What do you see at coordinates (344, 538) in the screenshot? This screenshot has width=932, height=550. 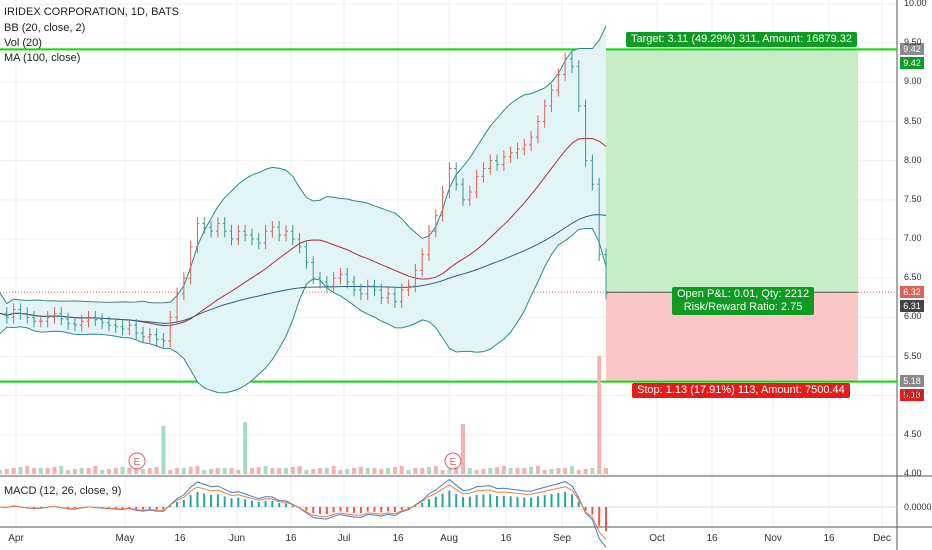 I see `x-axis-tick: Jul` at bounding box center [344, 538].